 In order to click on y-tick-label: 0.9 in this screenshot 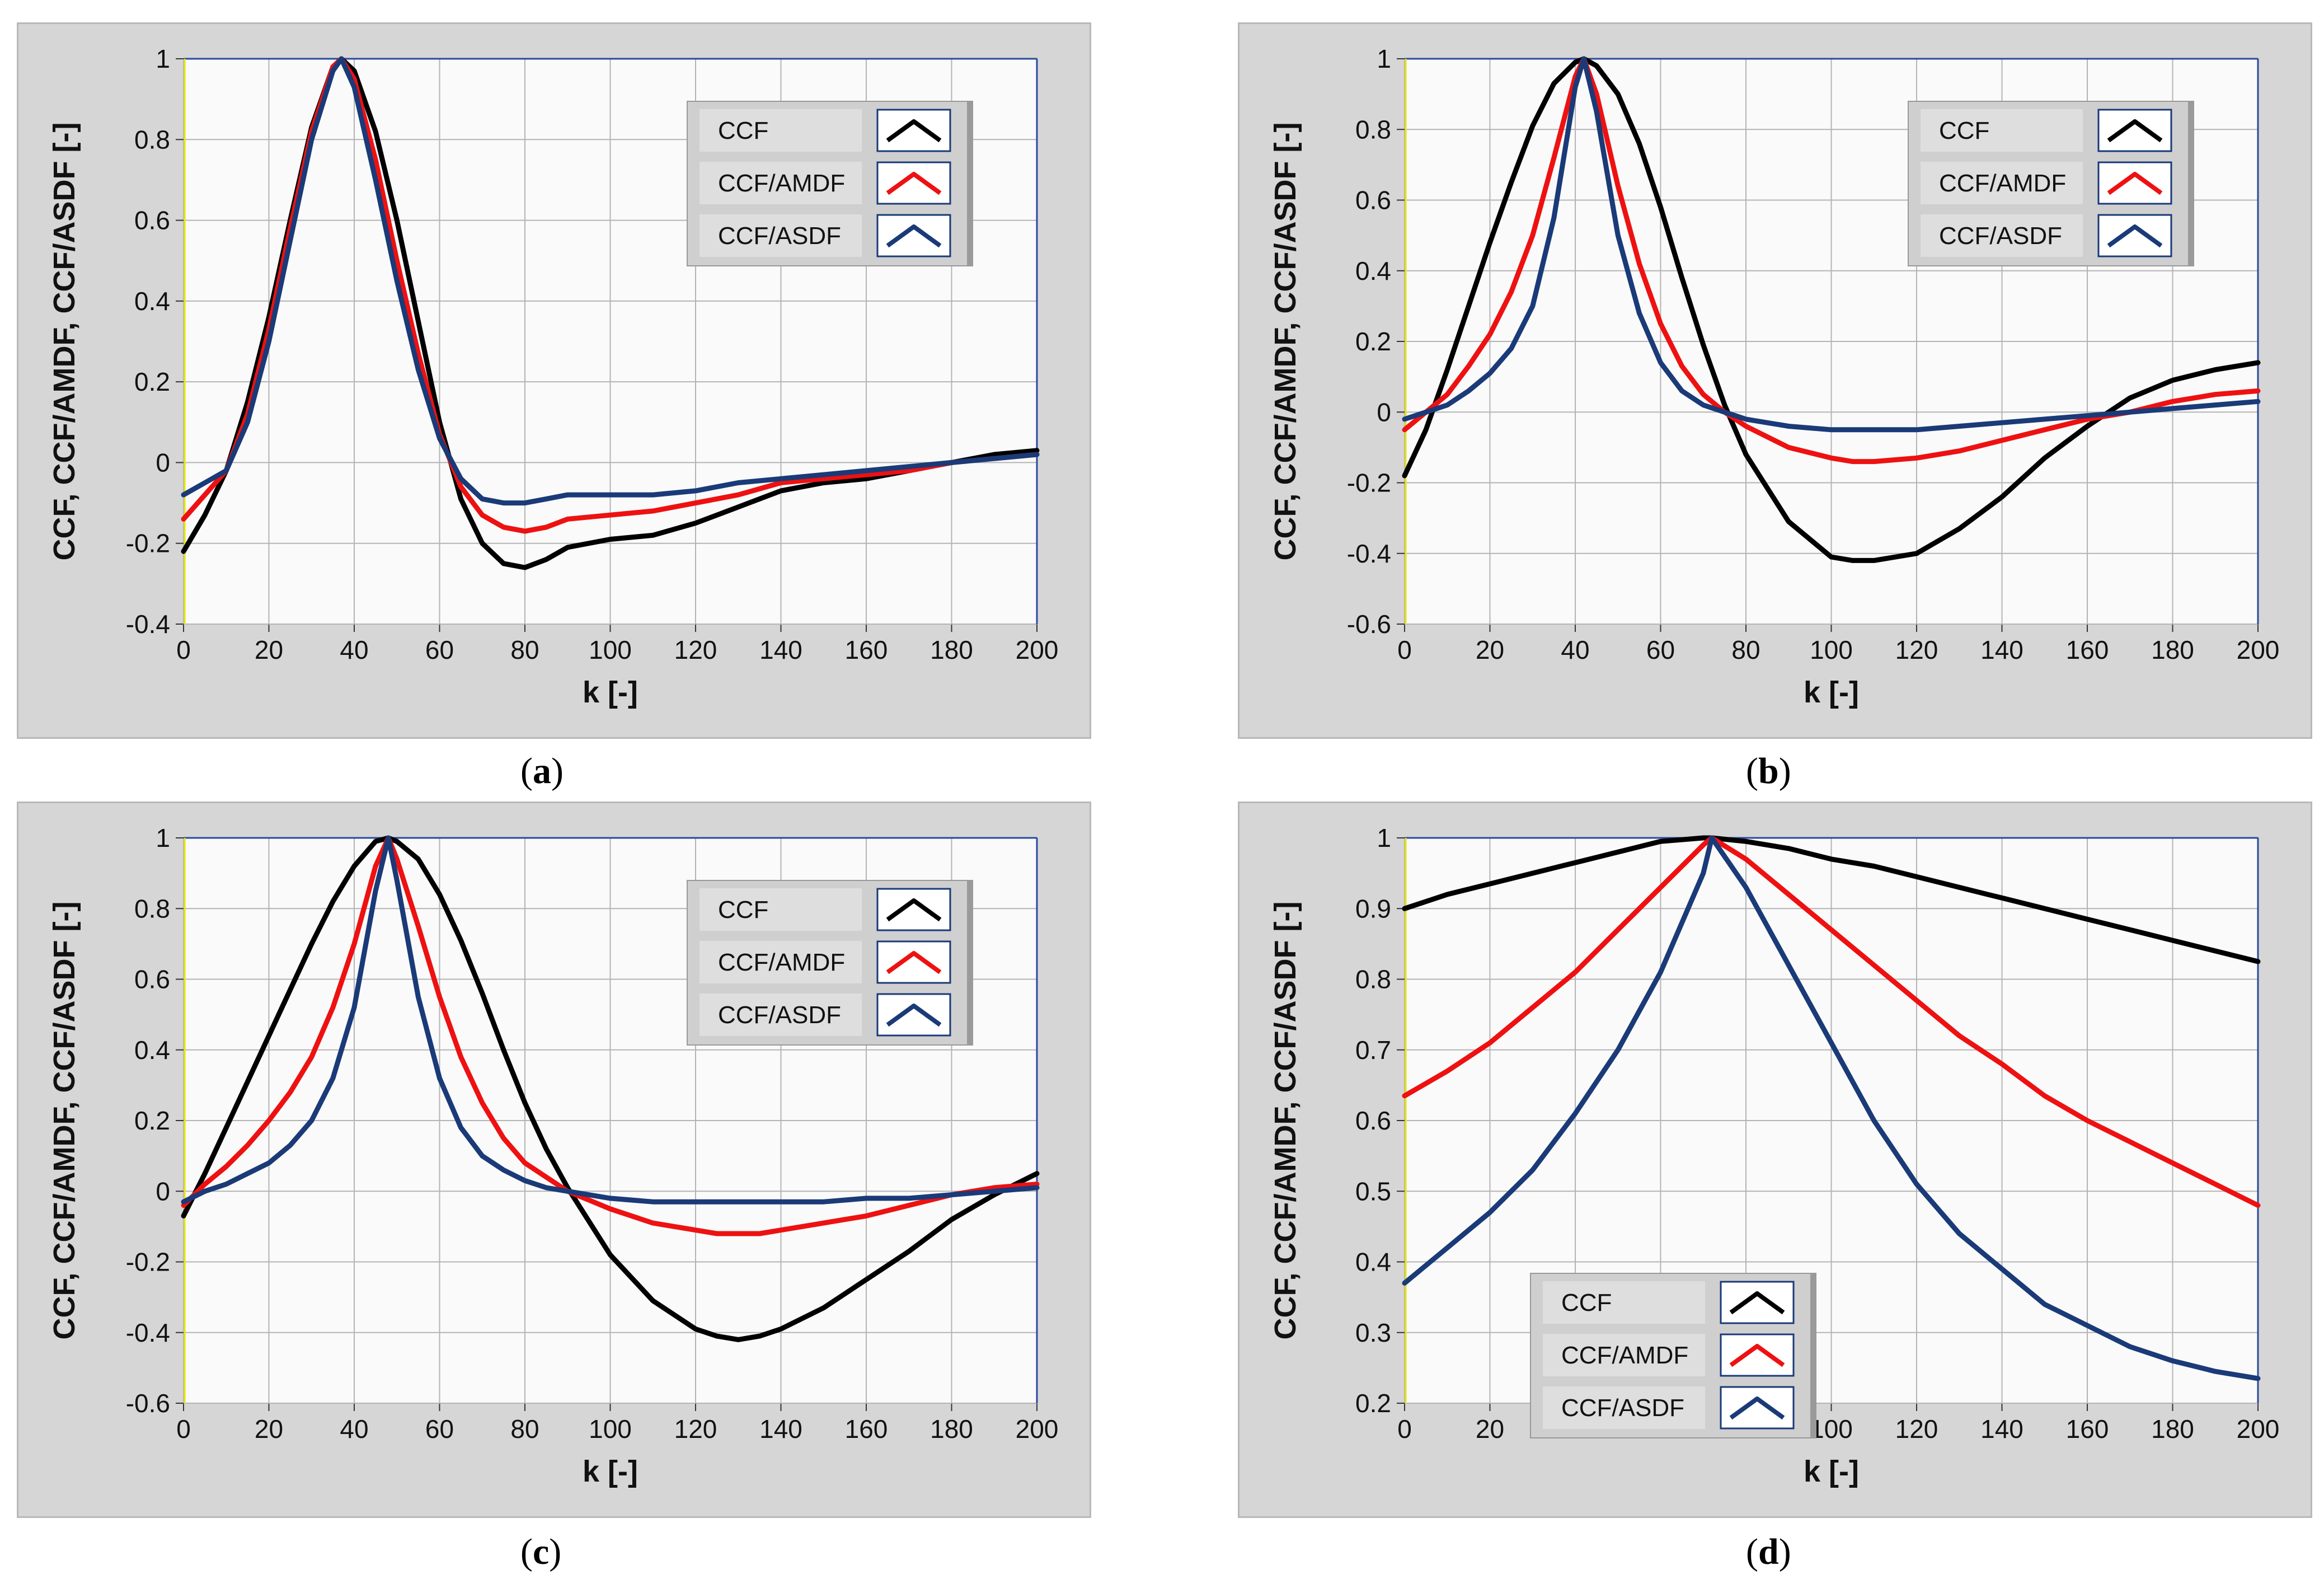, I will do `click(1373, 908)`.